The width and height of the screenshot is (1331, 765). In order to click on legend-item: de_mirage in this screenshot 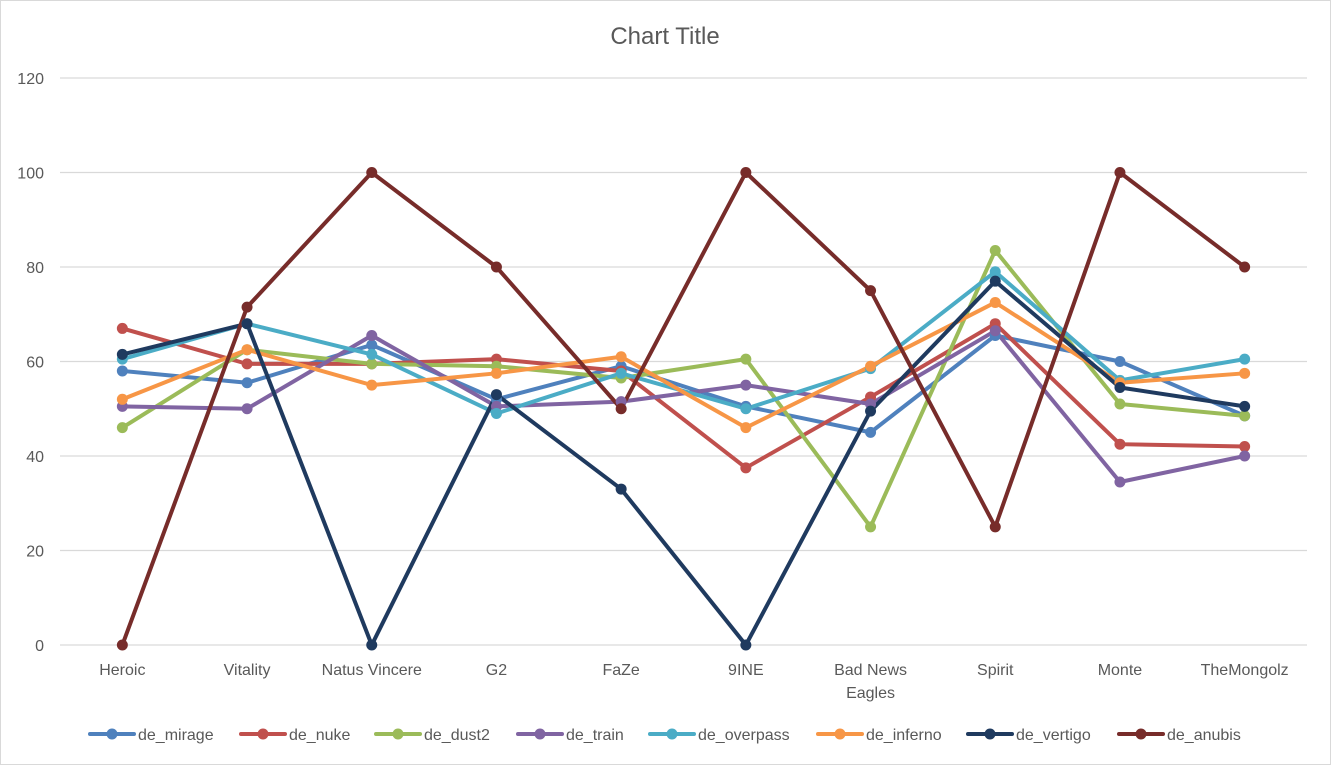, I will do `click(151, 735)`.